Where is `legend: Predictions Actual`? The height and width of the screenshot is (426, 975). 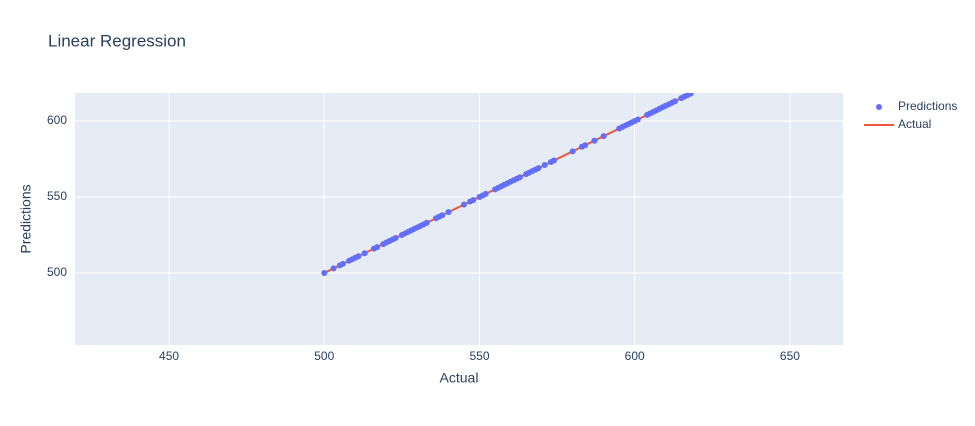
legend: Predictions Actual is located at coordinates (910, 115).